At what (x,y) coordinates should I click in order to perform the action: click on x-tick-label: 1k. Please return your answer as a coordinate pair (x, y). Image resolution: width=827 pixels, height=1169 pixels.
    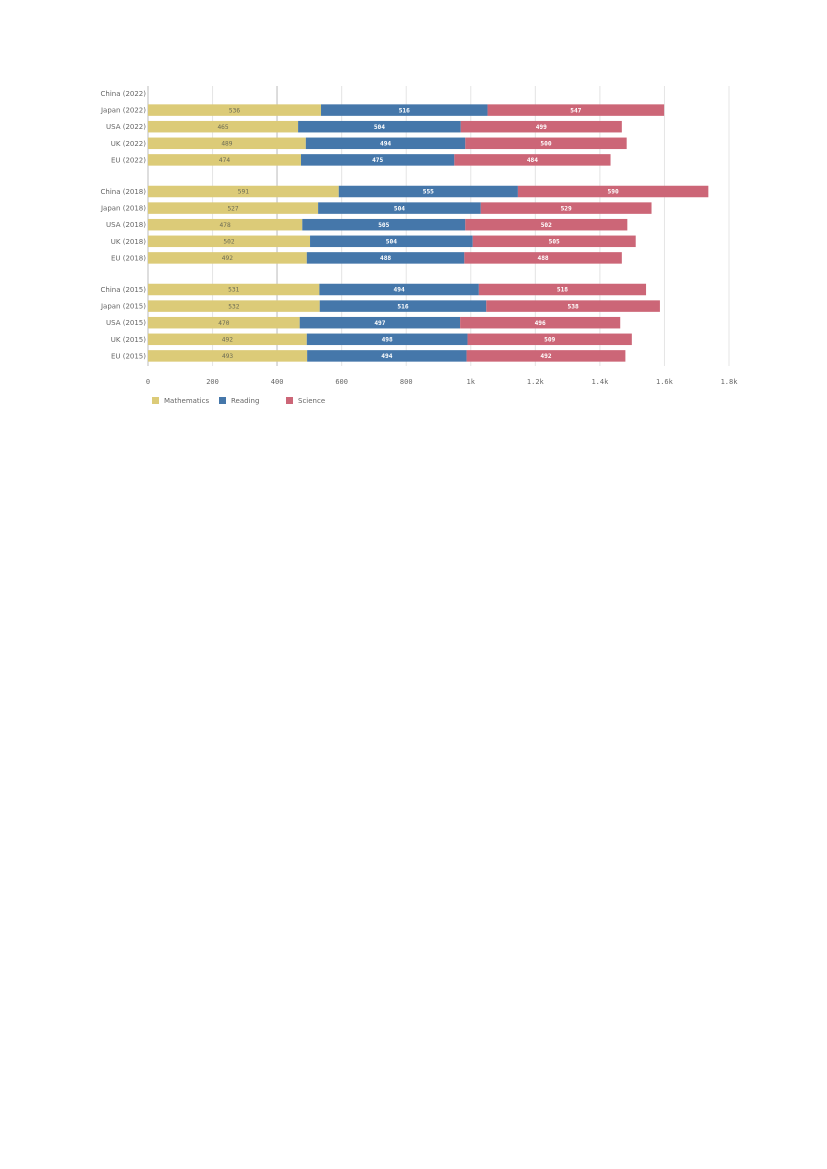
    Looking at the image, I should click on (471, 382).